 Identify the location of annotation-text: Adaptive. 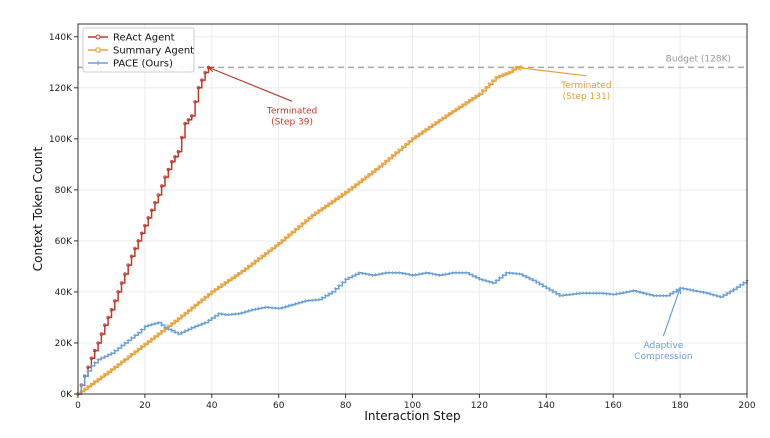
(663, 346).